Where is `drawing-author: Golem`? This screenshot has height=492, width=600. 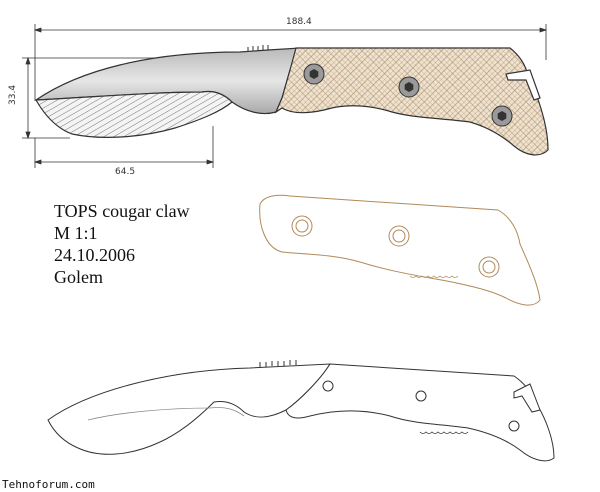 drawing-author: Golem is located at coordinates (78, 277).